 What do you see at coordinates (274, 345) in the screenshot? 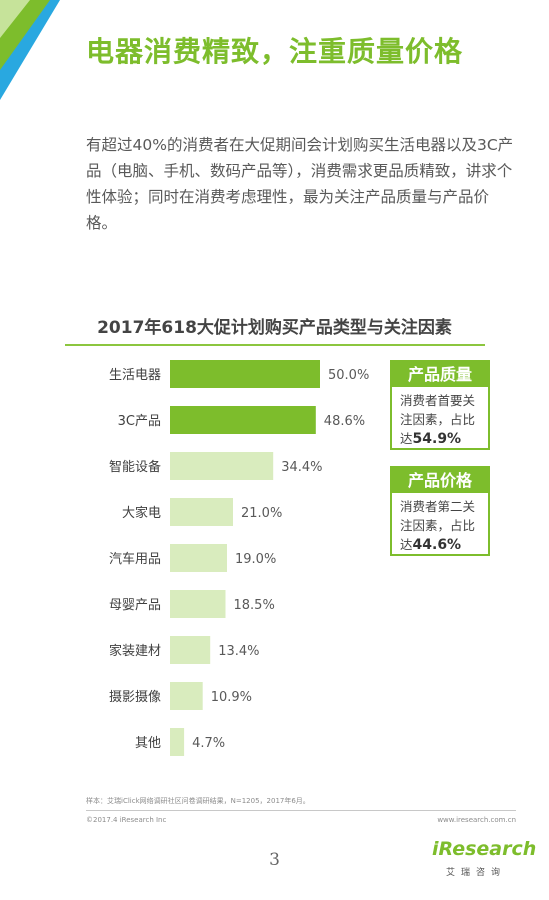
I see `chart-title-underline` at bounding box center [274, 345].